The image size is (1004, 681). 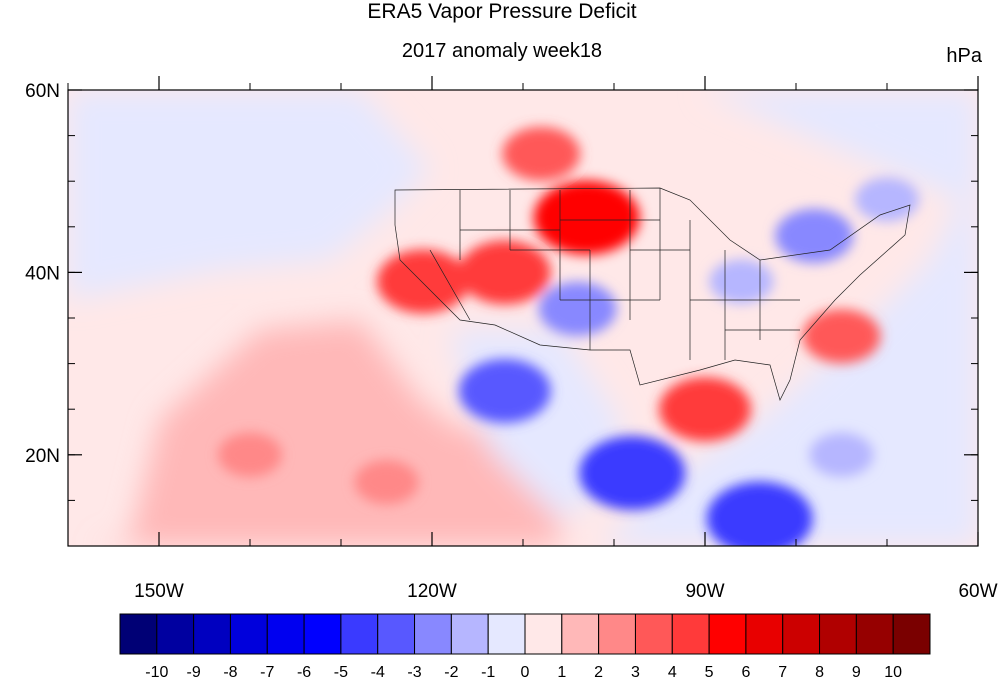 I want to click on colorbar-label: 2, so click(x=598, y=672).